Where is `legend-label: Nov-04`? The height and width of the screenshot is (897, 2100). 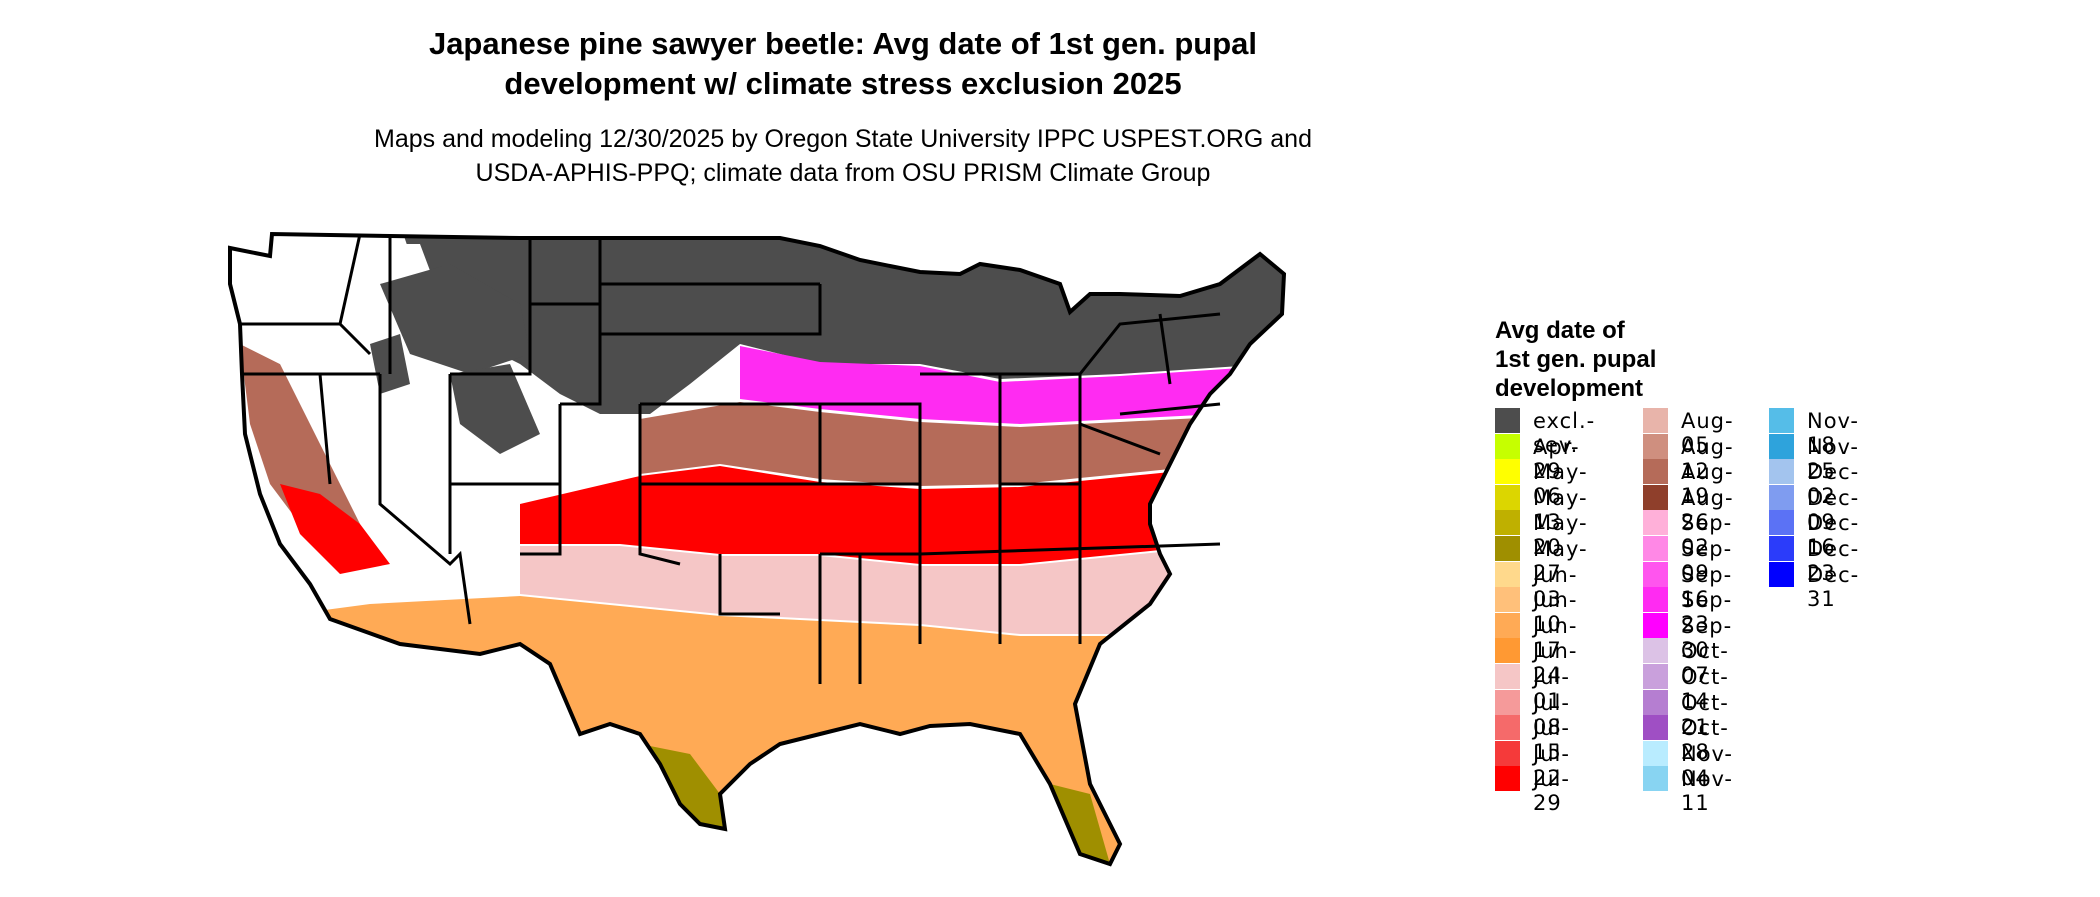 legend-label: Nov-04 is located at coordinates (1707, 765).